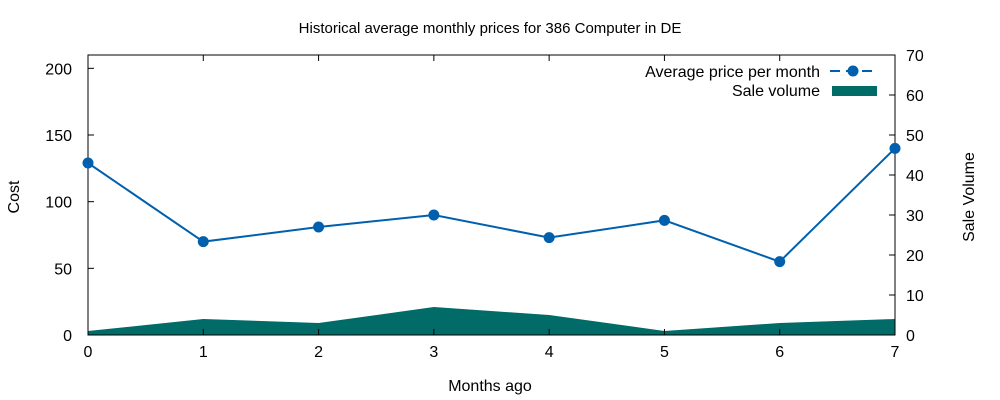 This screenshot has width=1000, height=400. I want to click on sale-volume-area-layer, so click(491, 321).